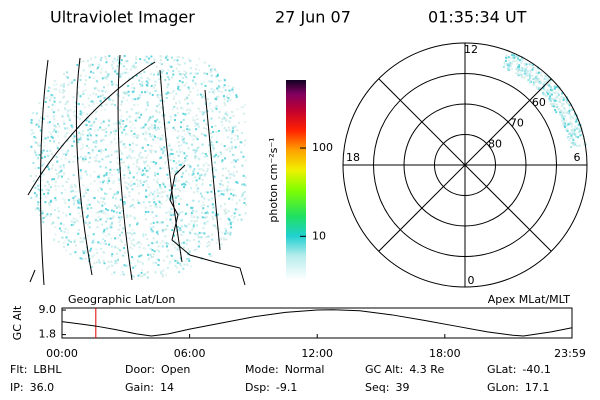  What do you see at coordinates (537, 387) in the screenshot?
I see `field-value: 17.1` at bounding box center [537, 387].